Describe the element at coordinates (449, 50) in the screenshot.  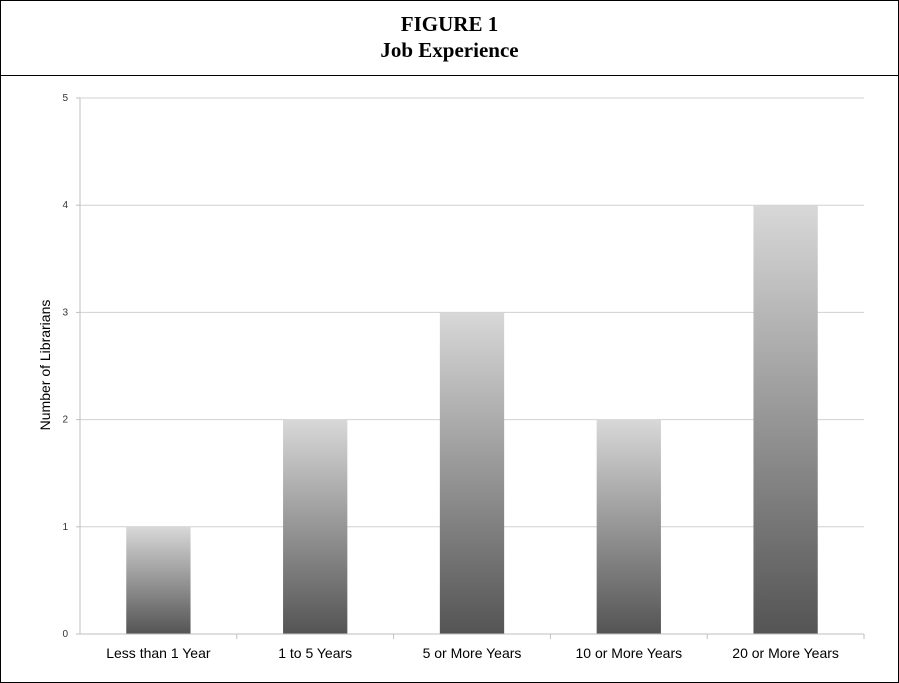
I see `chart-title: Job Experience` at that location.